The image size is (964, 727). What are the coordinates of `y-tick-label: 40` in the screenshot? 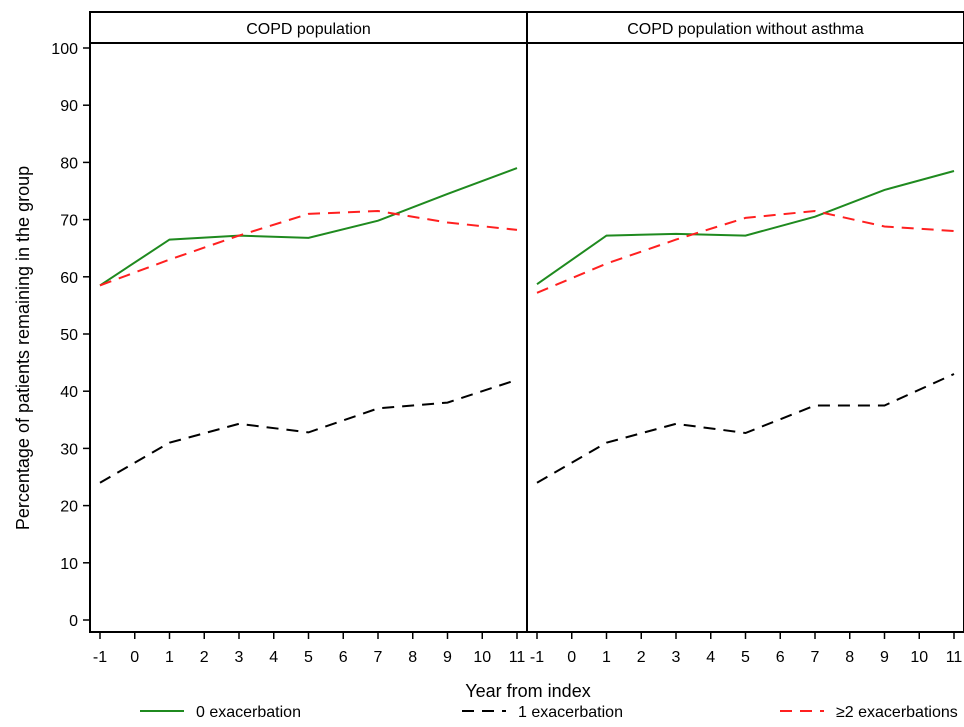 It's located at (69, 392).